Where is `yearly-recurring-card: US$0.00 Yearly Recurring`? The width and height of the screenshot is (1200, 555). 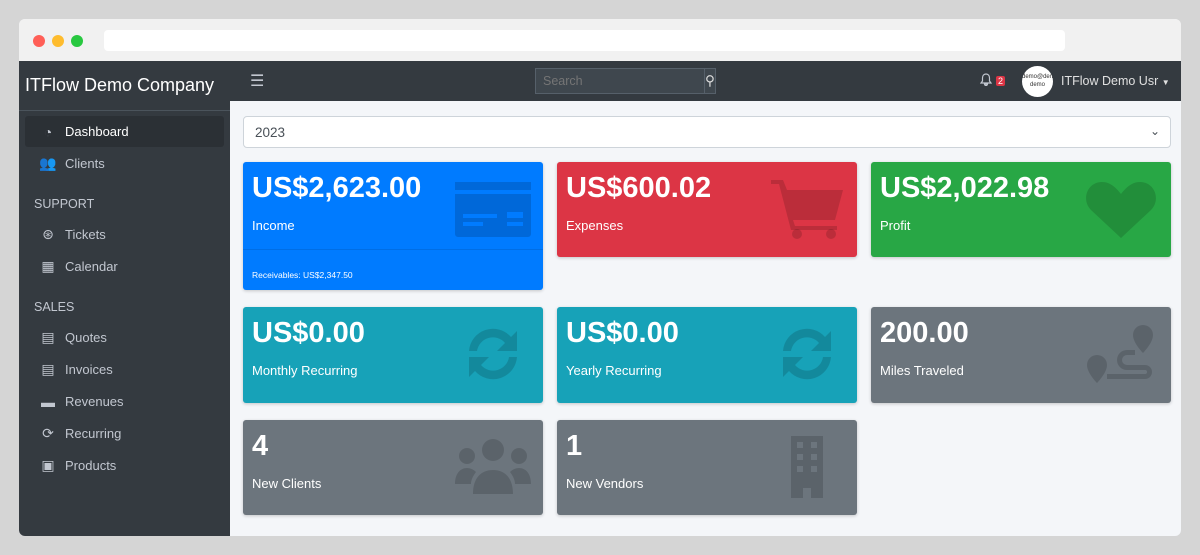 yearly-recurring-card: US$0.00 Yearly Recurring is located at coordinates (707, 355).